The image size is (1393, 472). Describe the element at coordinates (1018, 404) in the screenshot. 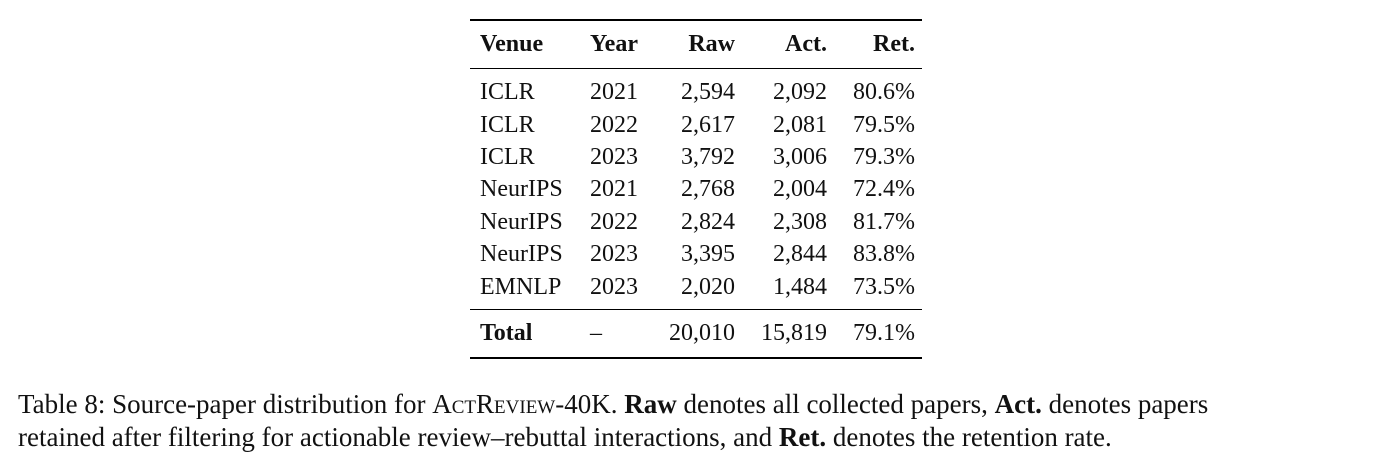

I see `term: Act.` at that location.